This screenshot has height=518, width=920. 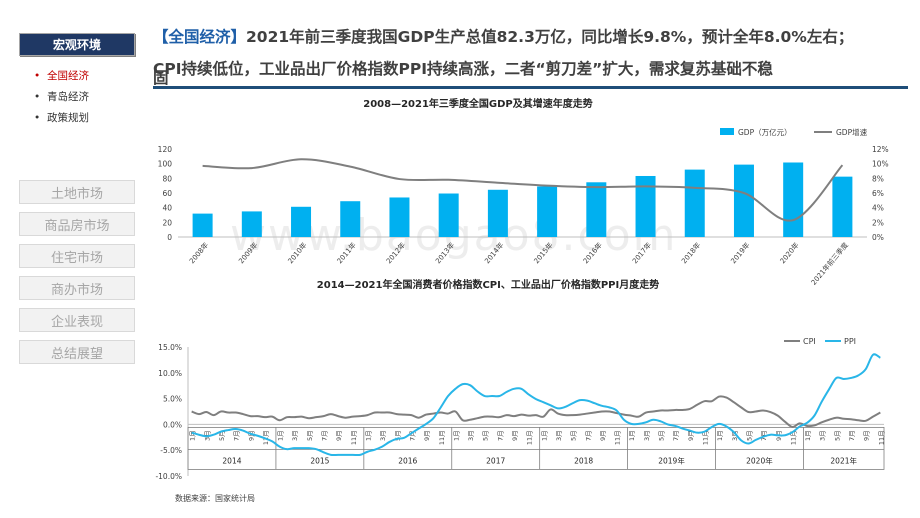 I want to click on y-right-tick-label: 10%, so click(x=880, y=164).